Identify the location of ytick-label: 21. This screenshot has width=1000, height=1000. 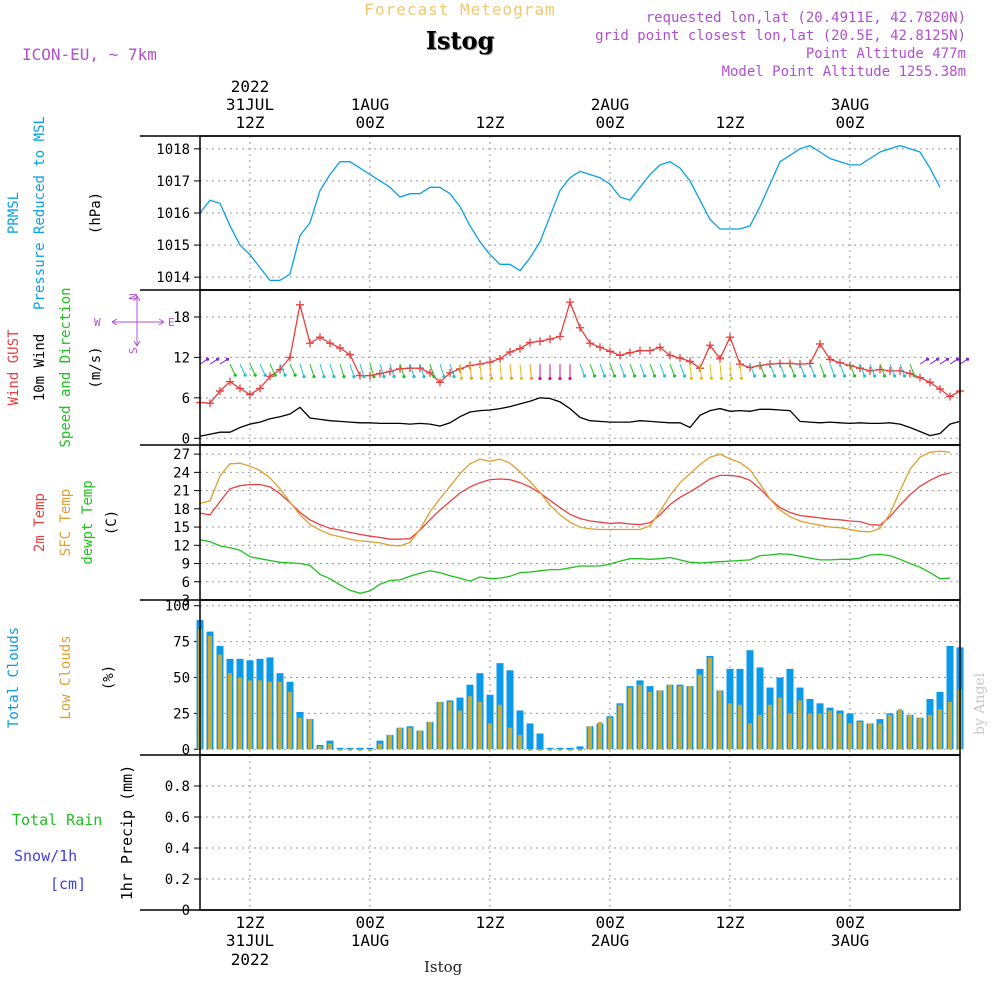
(181, 492).